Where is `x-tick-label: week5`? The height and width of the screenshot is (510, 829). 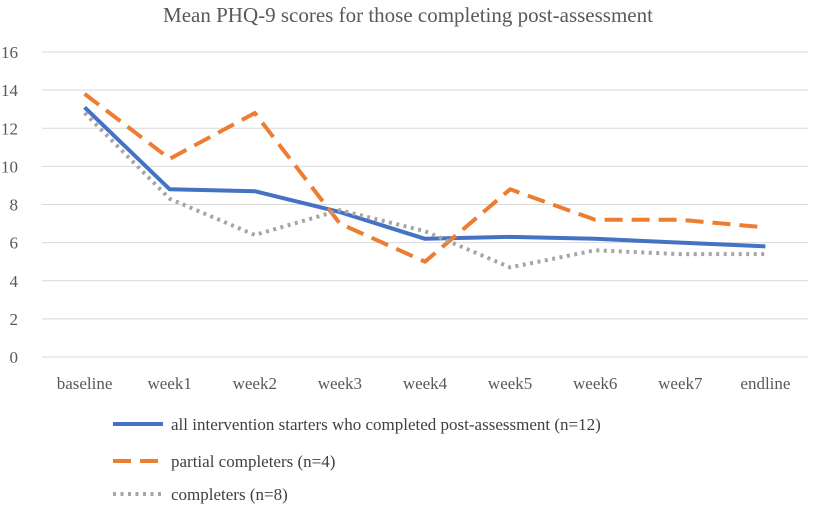 x-tick-label: week5 is located at coordinates (510, 383).